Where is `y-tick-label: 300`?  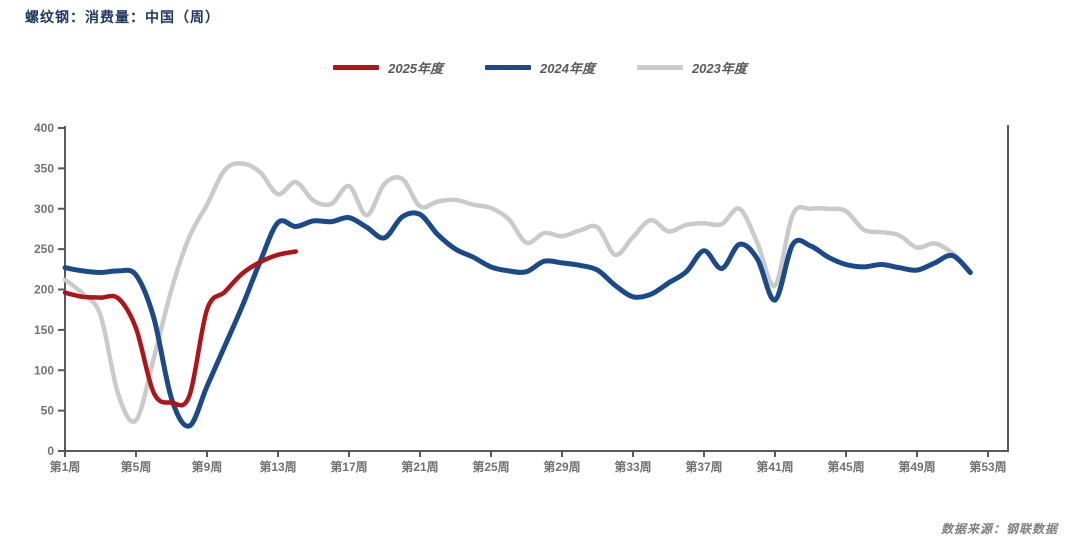 y-tick-label: 300 is located at coordinates (44, 209).